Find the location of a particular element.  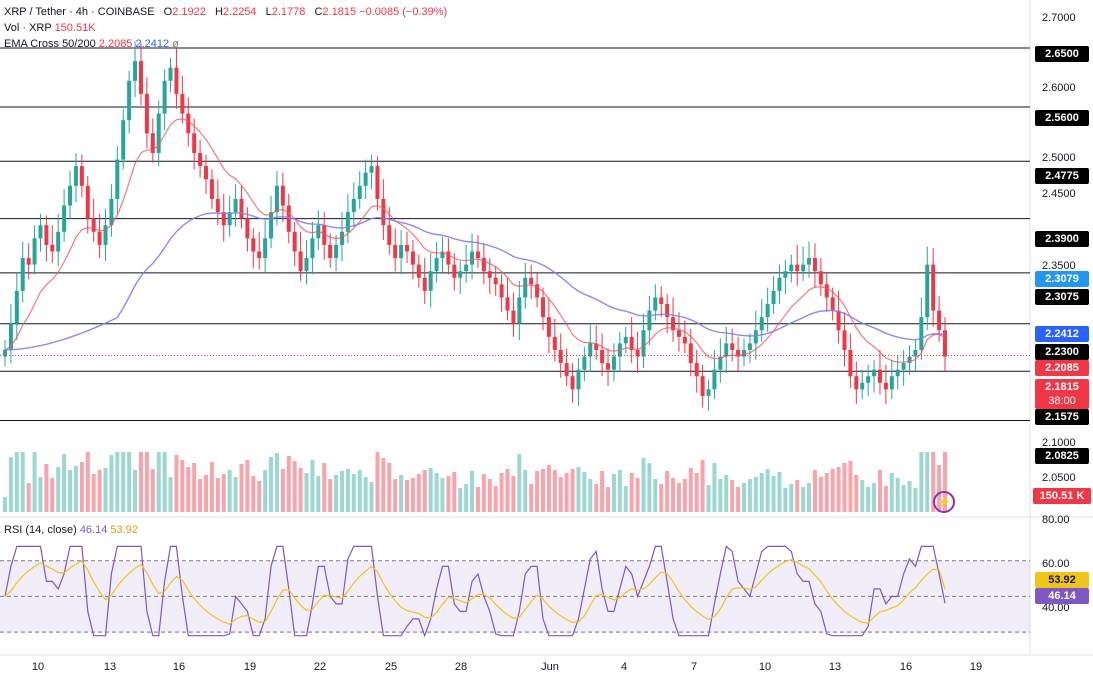

level-tag-2-1575: 2.1575 is located at coordinates (1062, 417).